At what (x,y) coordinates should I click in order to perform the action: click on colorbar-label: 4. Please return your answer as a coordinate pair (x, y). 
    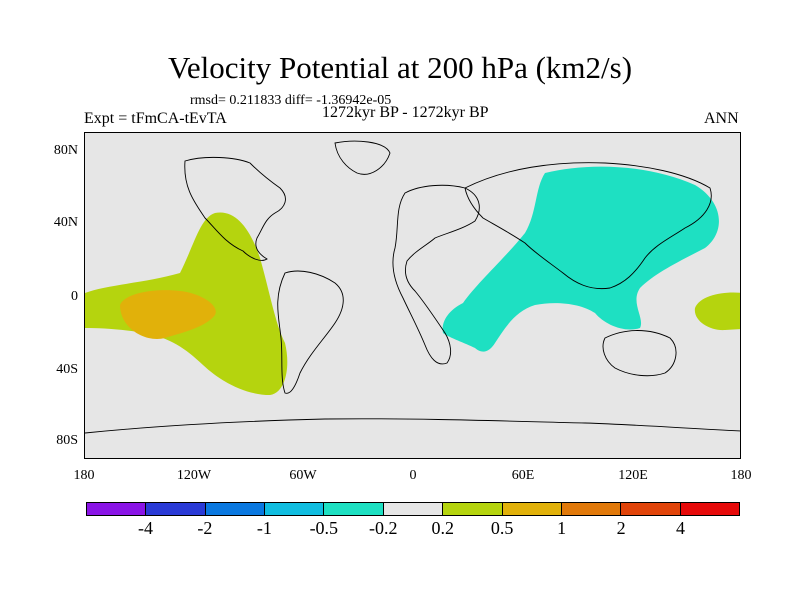
    Looking at the image, I should click on (681, 528).